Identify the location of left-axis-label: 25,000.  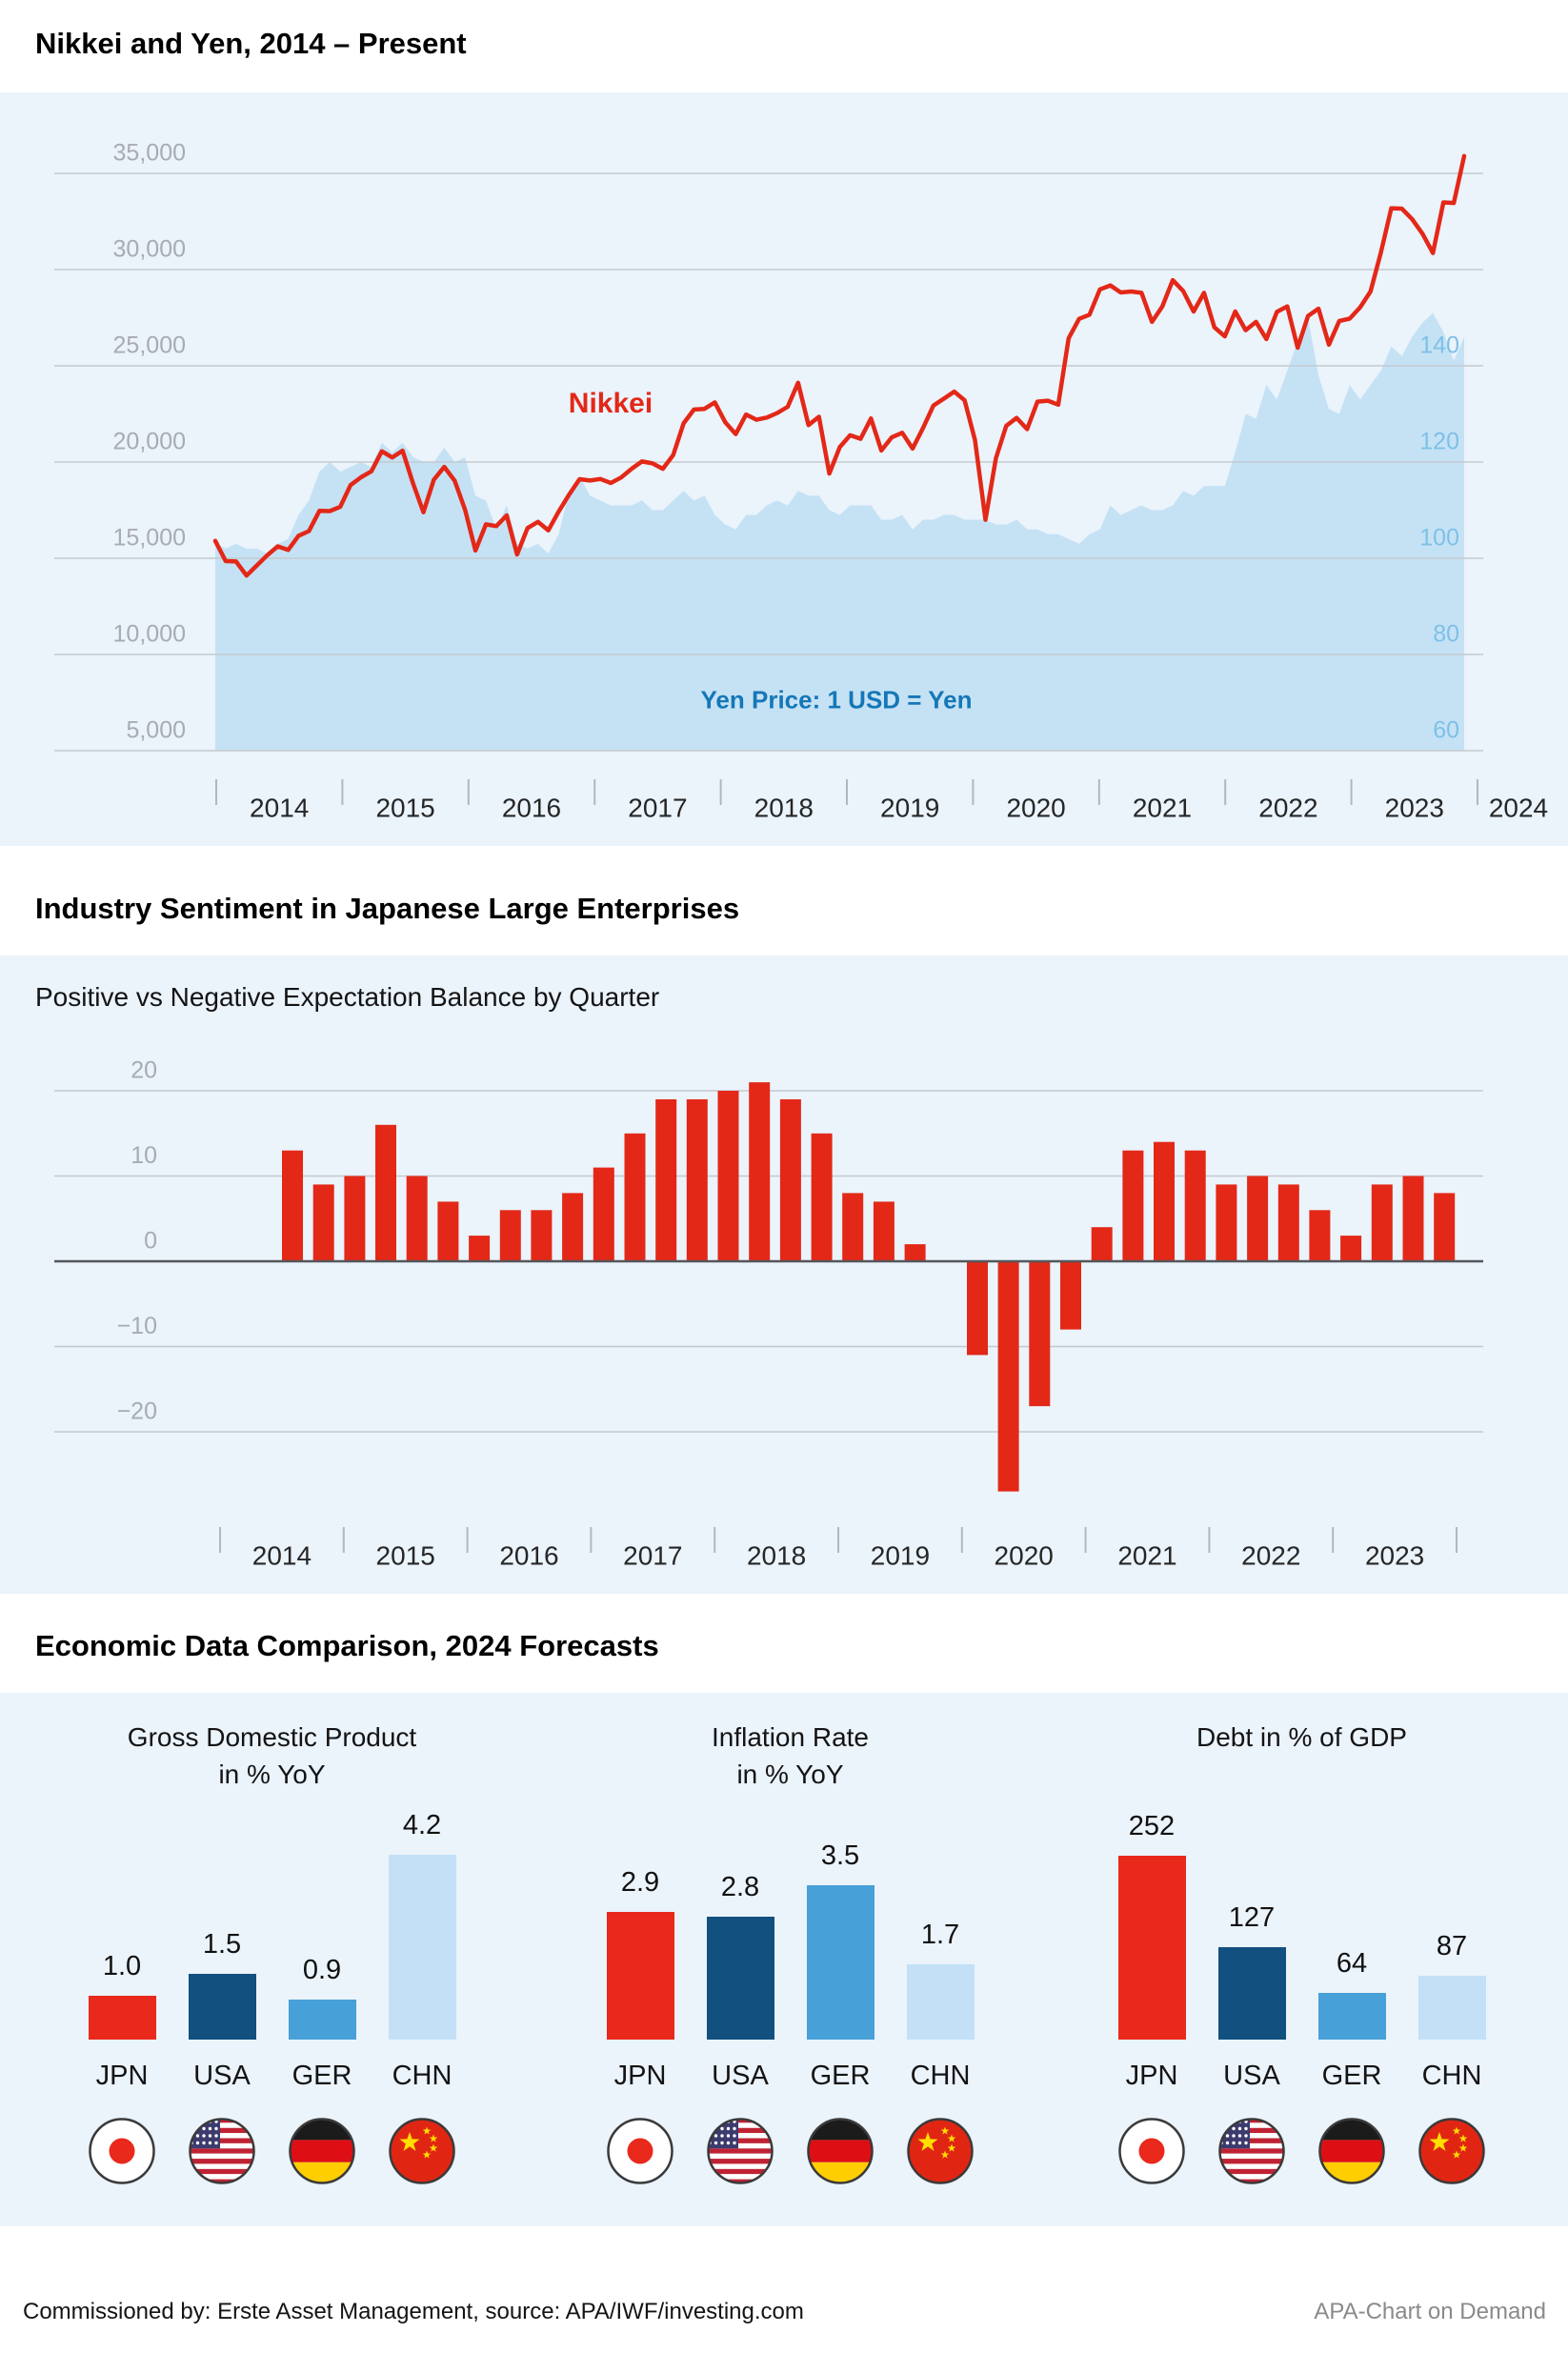
(149, 345).